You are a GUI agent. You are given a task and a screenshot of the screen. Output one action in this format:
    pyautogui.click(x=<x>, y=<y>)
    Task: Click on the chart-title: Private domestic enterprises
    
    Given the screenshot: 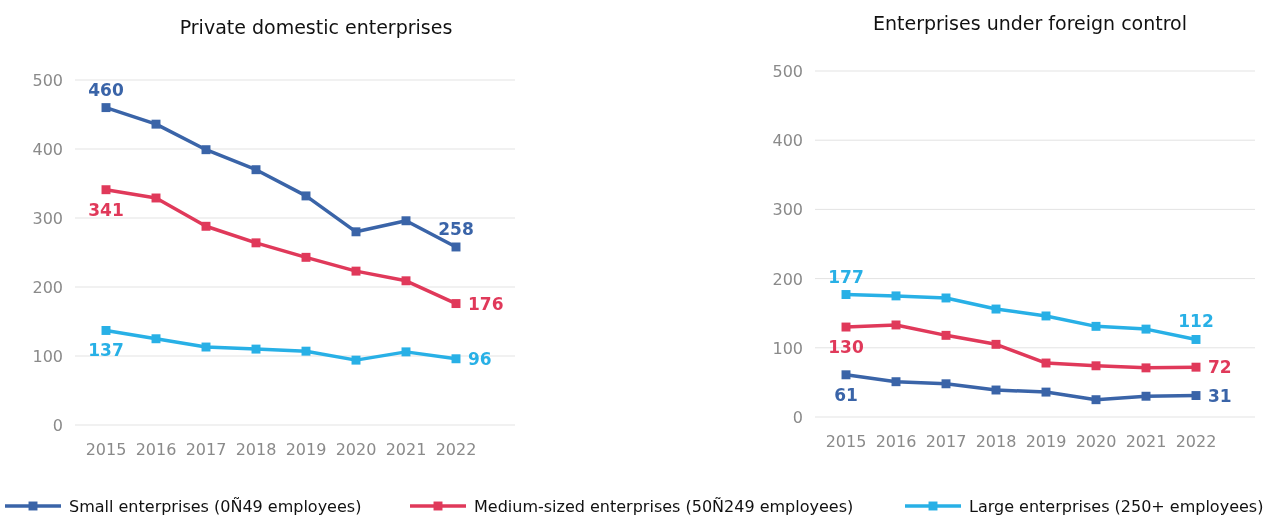 What is the action you would take?
    pyautogui.click(x=316, y=27)
    